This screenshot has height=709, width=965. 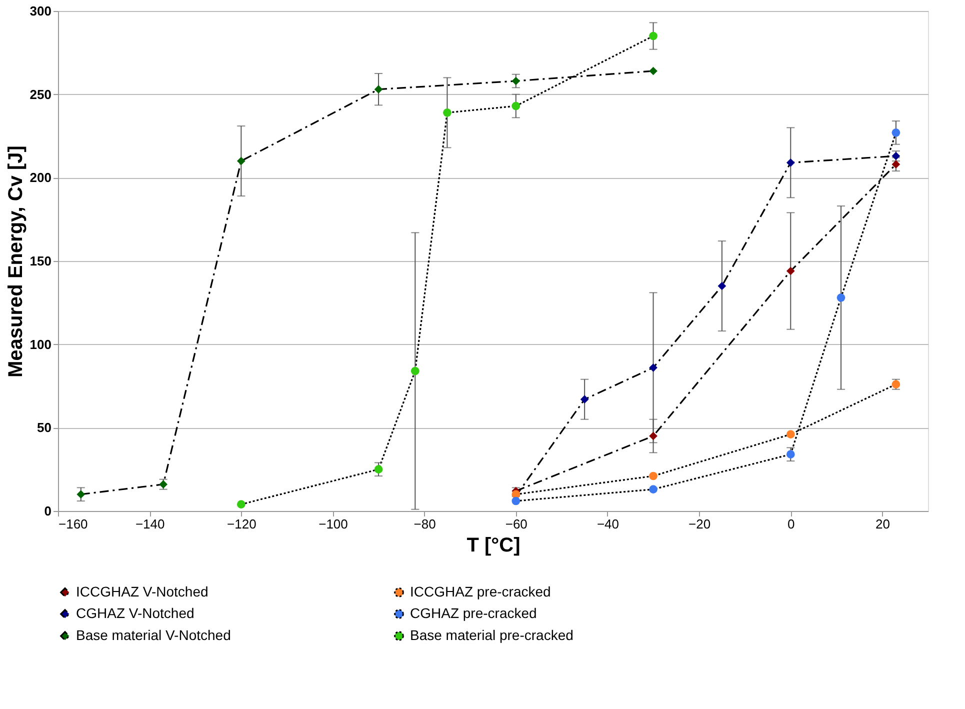 What do you see at coordinates (142, 591) in the screenshot?
I see `legend-label: ICCGHAZ V-Notched` at bounding box center [142, 591].